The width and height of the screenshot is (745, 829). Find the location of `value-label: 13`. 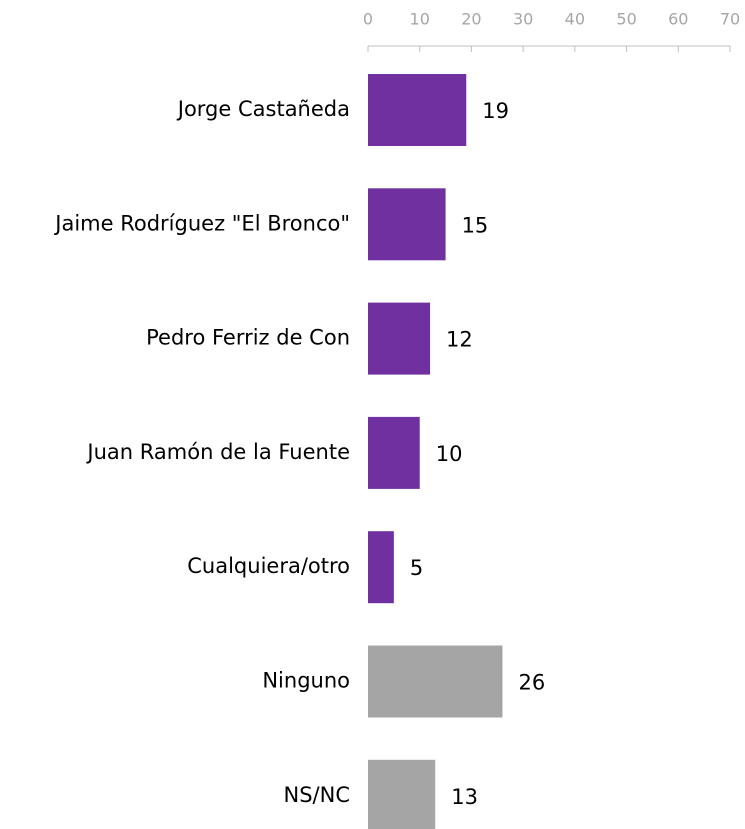

value-label: 13 is located at coordinates (464, 797).